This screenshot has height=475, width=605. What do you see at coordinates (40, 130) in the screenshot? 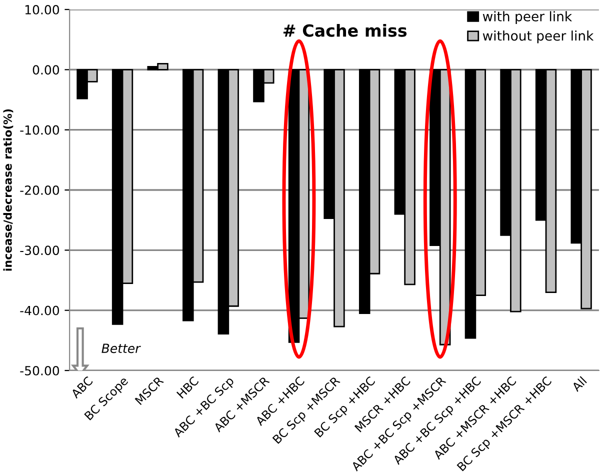
I see `y-tick-label: -10.00` at bounding box center [40, 130].